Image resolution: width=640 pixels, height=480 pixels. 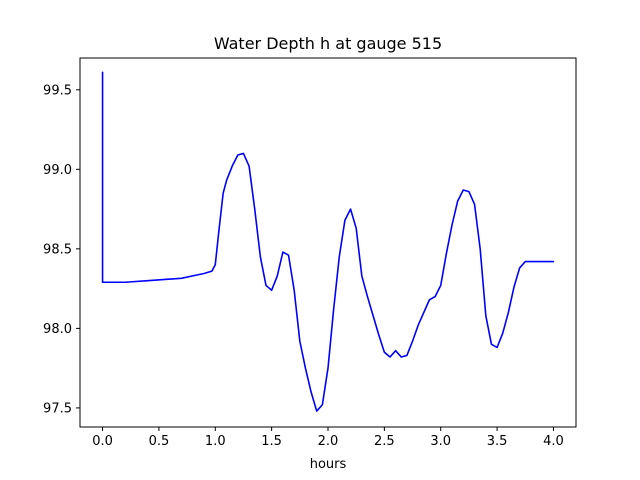 I want to click on y-tick-label: 97.5, so click(x=57, y=408).